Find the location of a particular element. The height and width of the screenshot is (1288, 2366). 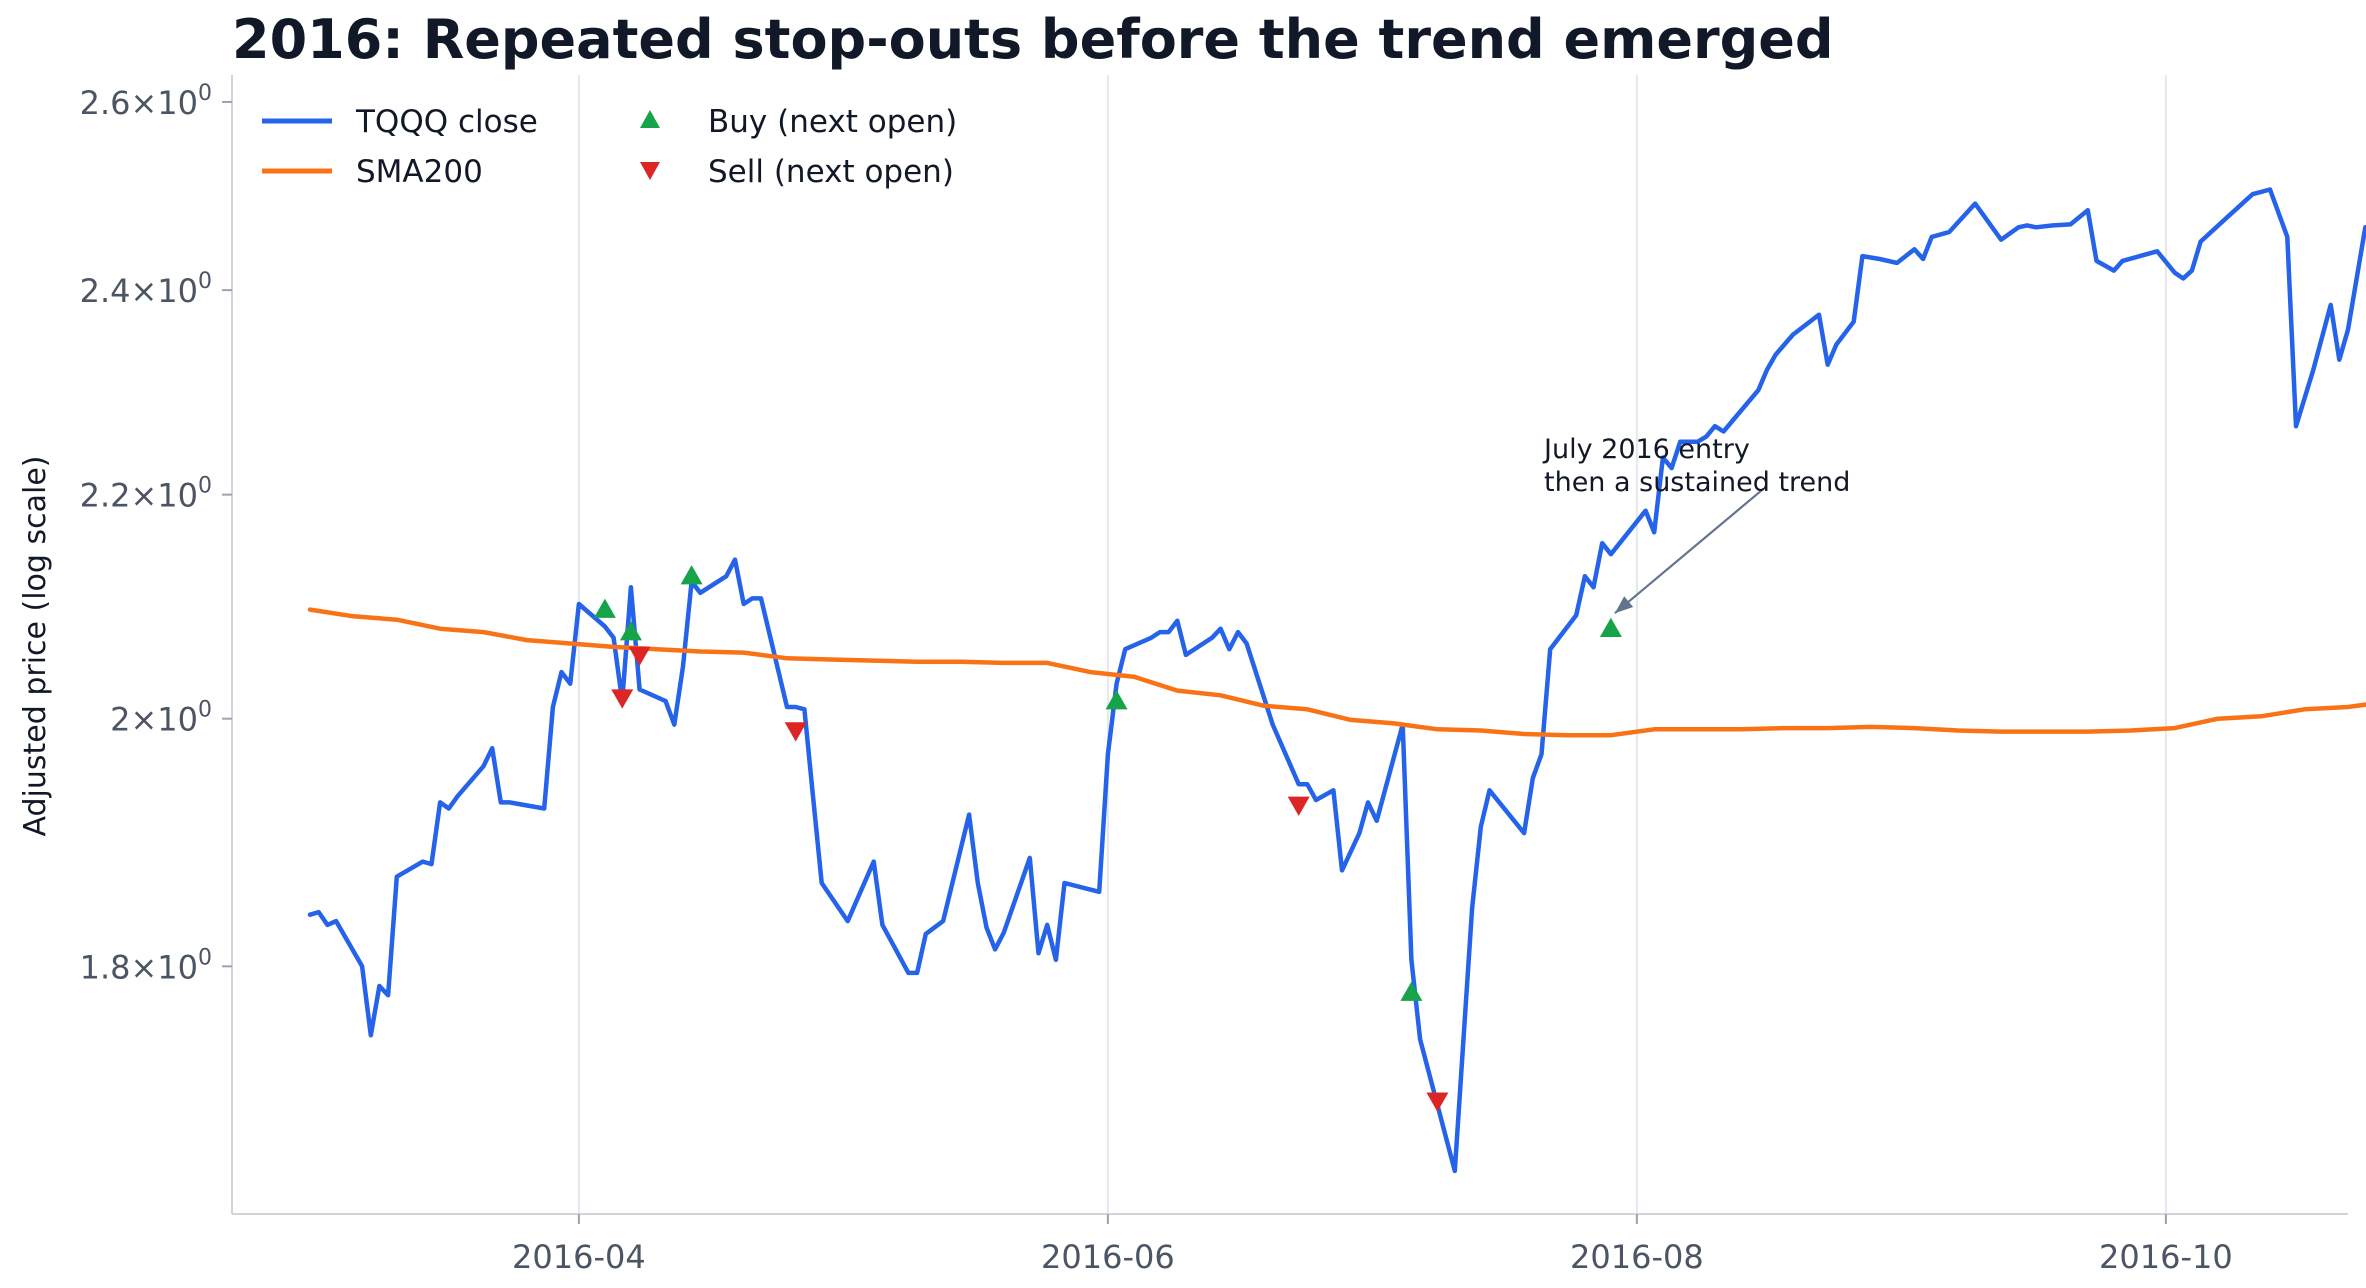

annotation: July 2016 entry then a sustained trend is located at coordinates (1696, 524).